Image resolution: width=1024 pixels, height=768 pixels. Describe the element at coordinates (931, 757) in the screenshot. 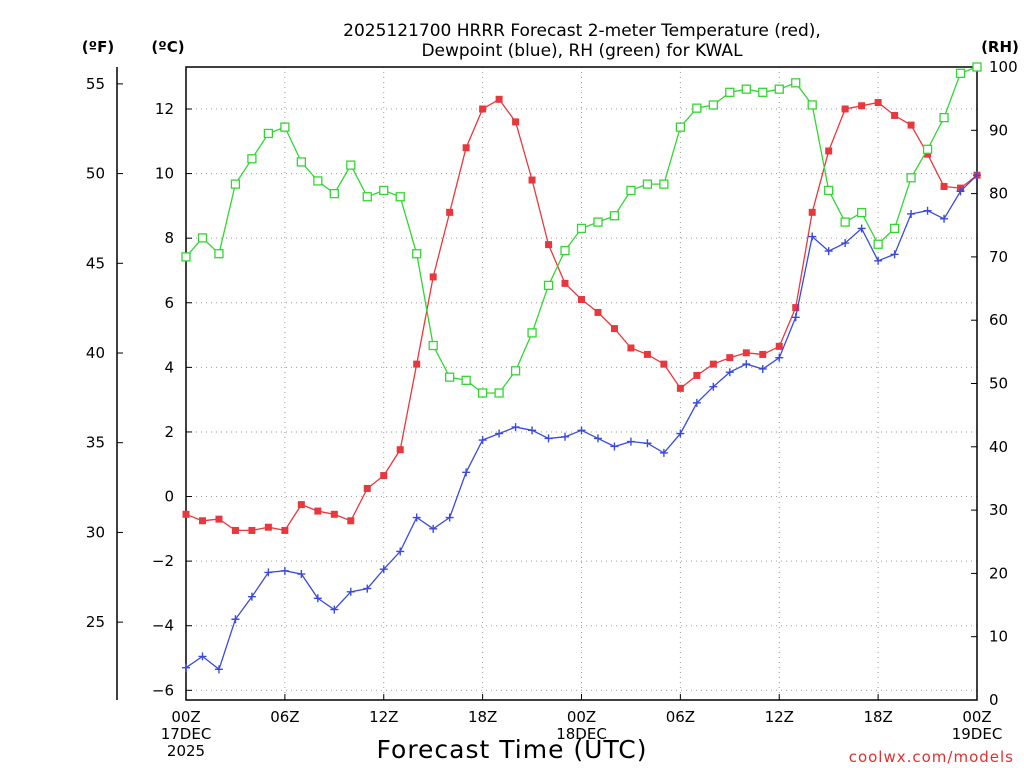

I see `credit-label: coolwx.com/models` at that location.